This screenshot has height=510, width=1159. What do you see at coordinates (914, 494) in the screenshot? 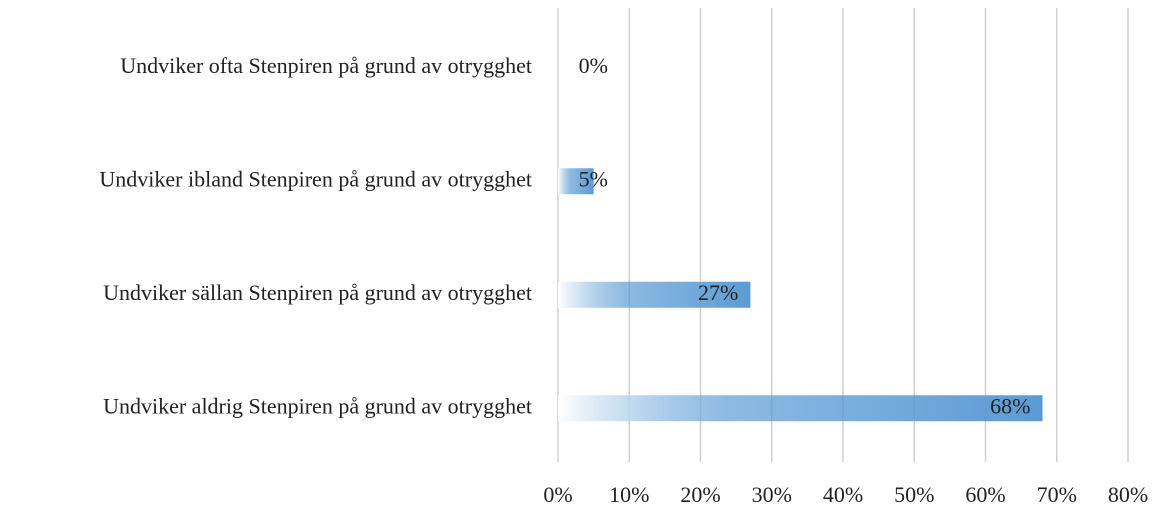
I see `x-tick-label: 50%` at bounding box center [914, 494].